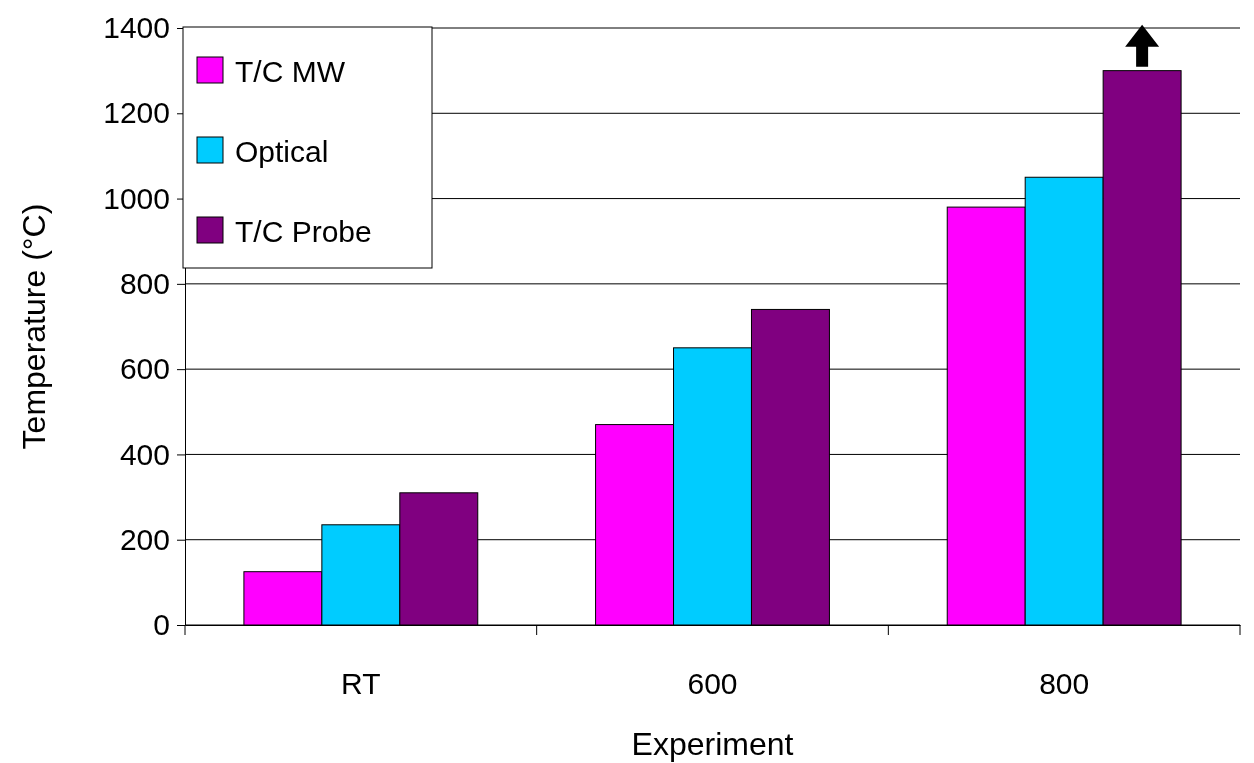  Describe the element at coordinates (290, 71) in the screenshot. I see `legend-label: T/C MW` at that location.